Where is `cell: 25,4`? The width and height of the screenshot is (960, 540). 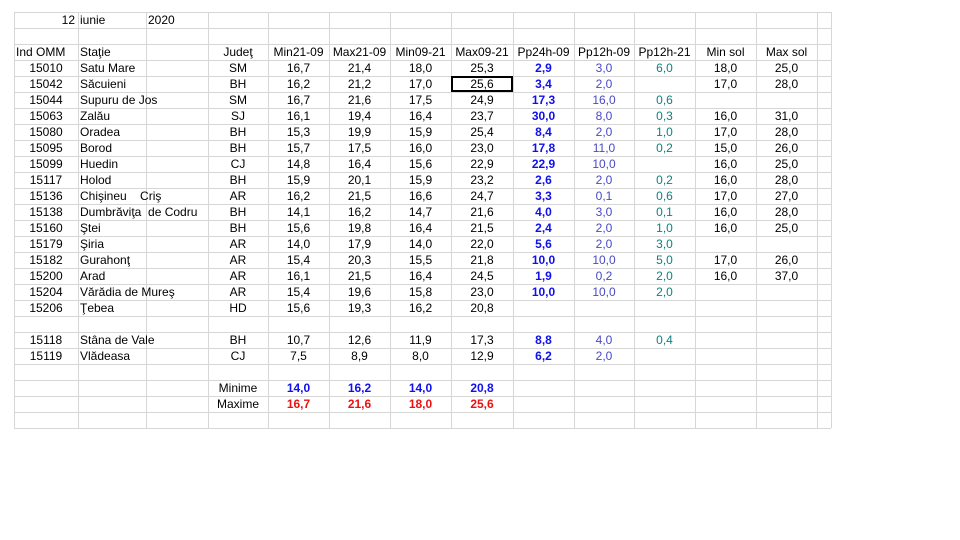 cell: 25,4 is located at coordinates (482, 132).